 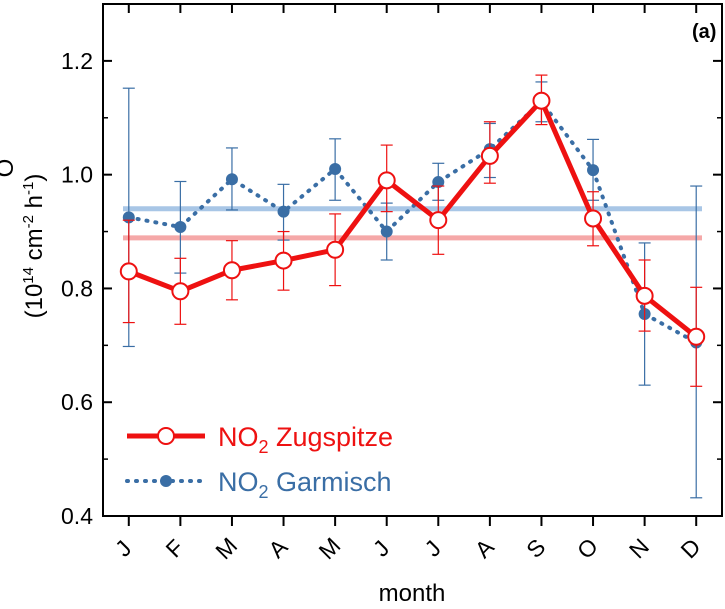 What do you see at coordinates (77, 402) in the screenshot?
I see `y-tick-label: 0.6` at bounding box center [77, 402].